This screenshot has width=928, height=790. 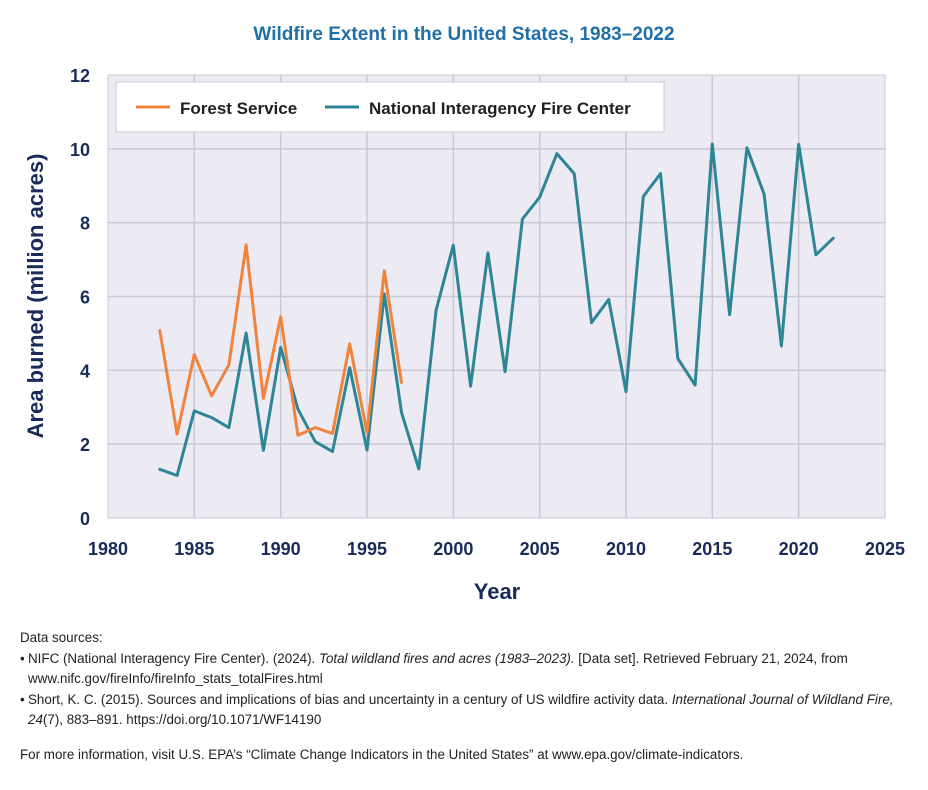 I want to click on y-tick-label: 0, so click(x=85, y=519).